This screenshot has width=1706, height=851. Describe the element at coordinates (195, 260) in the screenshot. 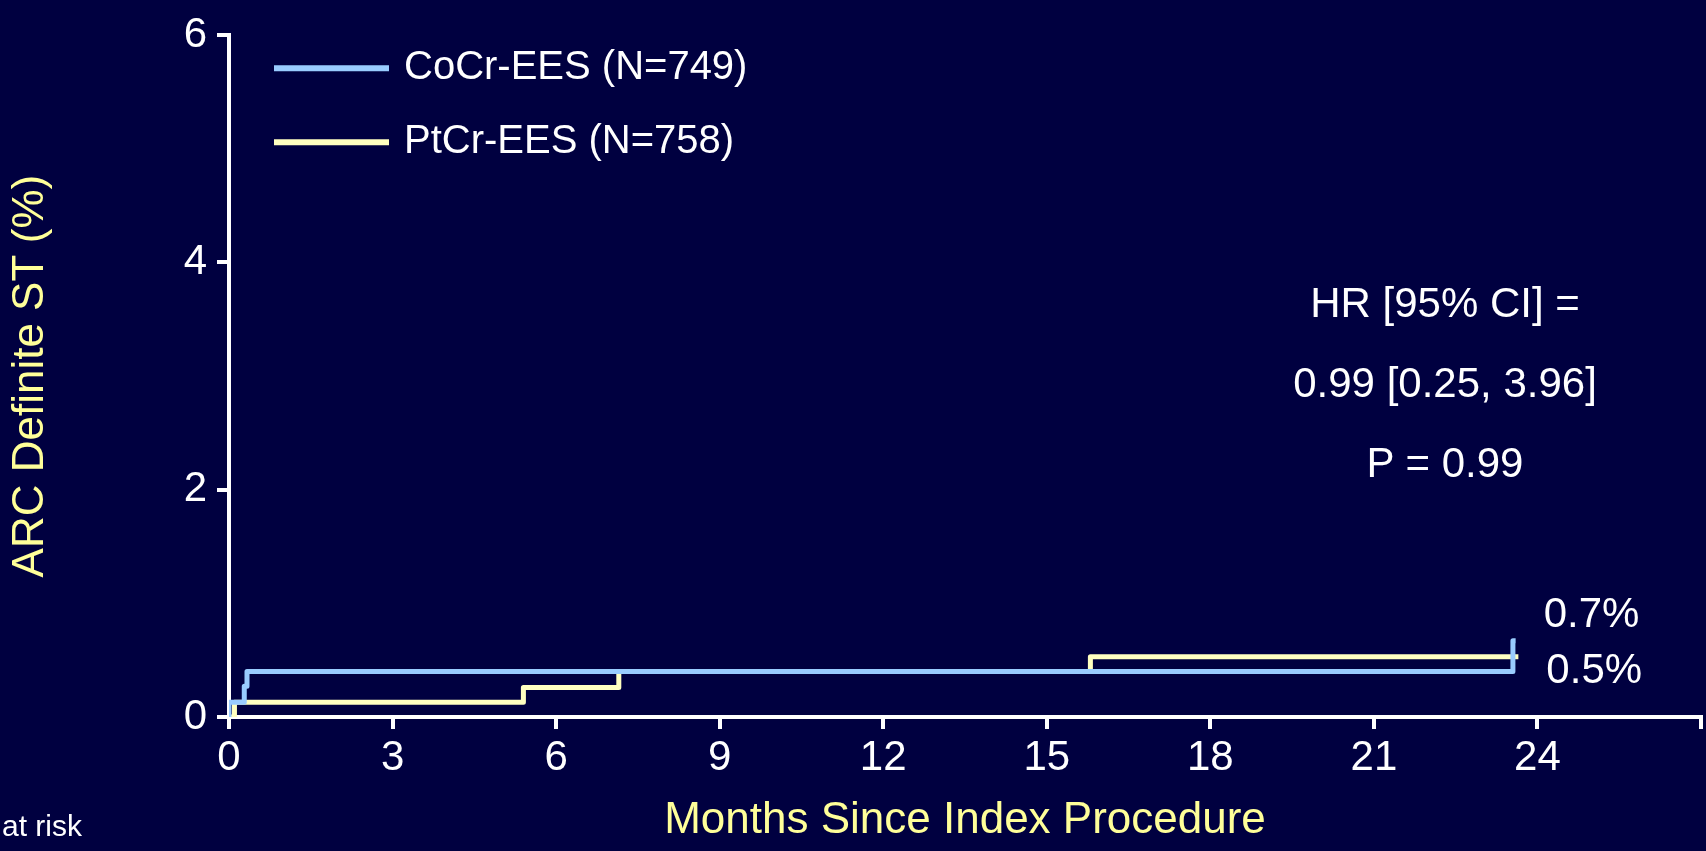

I see `y-tick-label: 4` at that location.